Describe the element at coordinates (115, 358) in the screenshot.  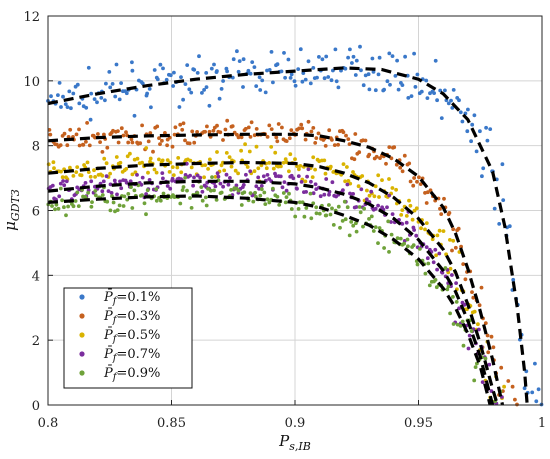
I see `legend-entry-sub: f` at that location.